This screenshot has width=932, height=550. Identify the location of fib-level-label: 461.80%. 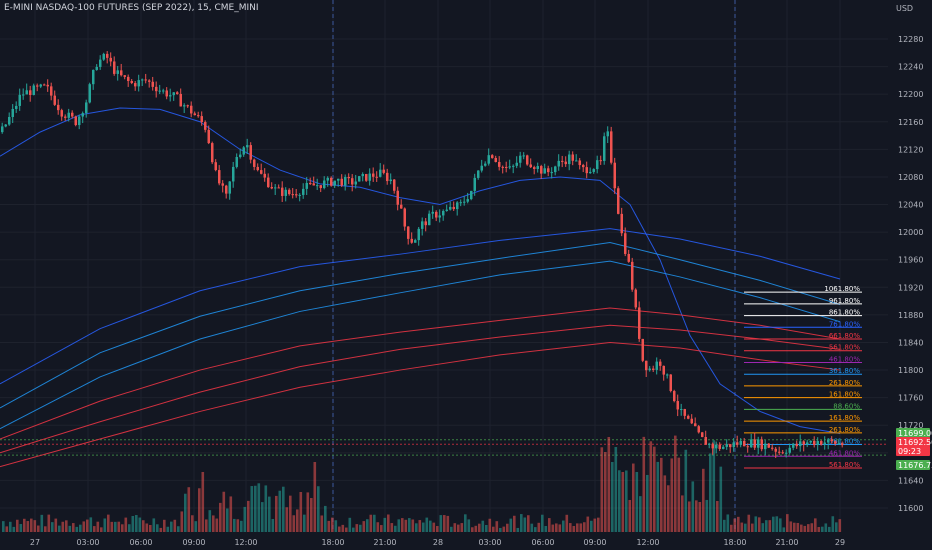
(844, 359).